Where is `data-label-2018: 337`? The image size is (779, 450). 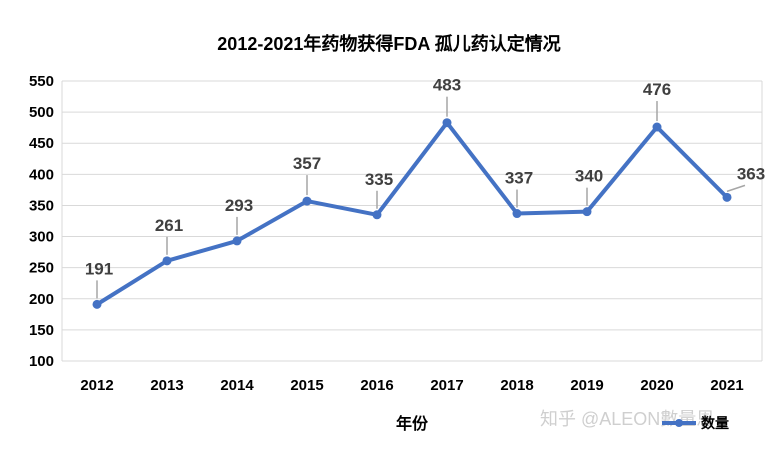
data-label-2018: 337 is located at coordinates (519, 178).